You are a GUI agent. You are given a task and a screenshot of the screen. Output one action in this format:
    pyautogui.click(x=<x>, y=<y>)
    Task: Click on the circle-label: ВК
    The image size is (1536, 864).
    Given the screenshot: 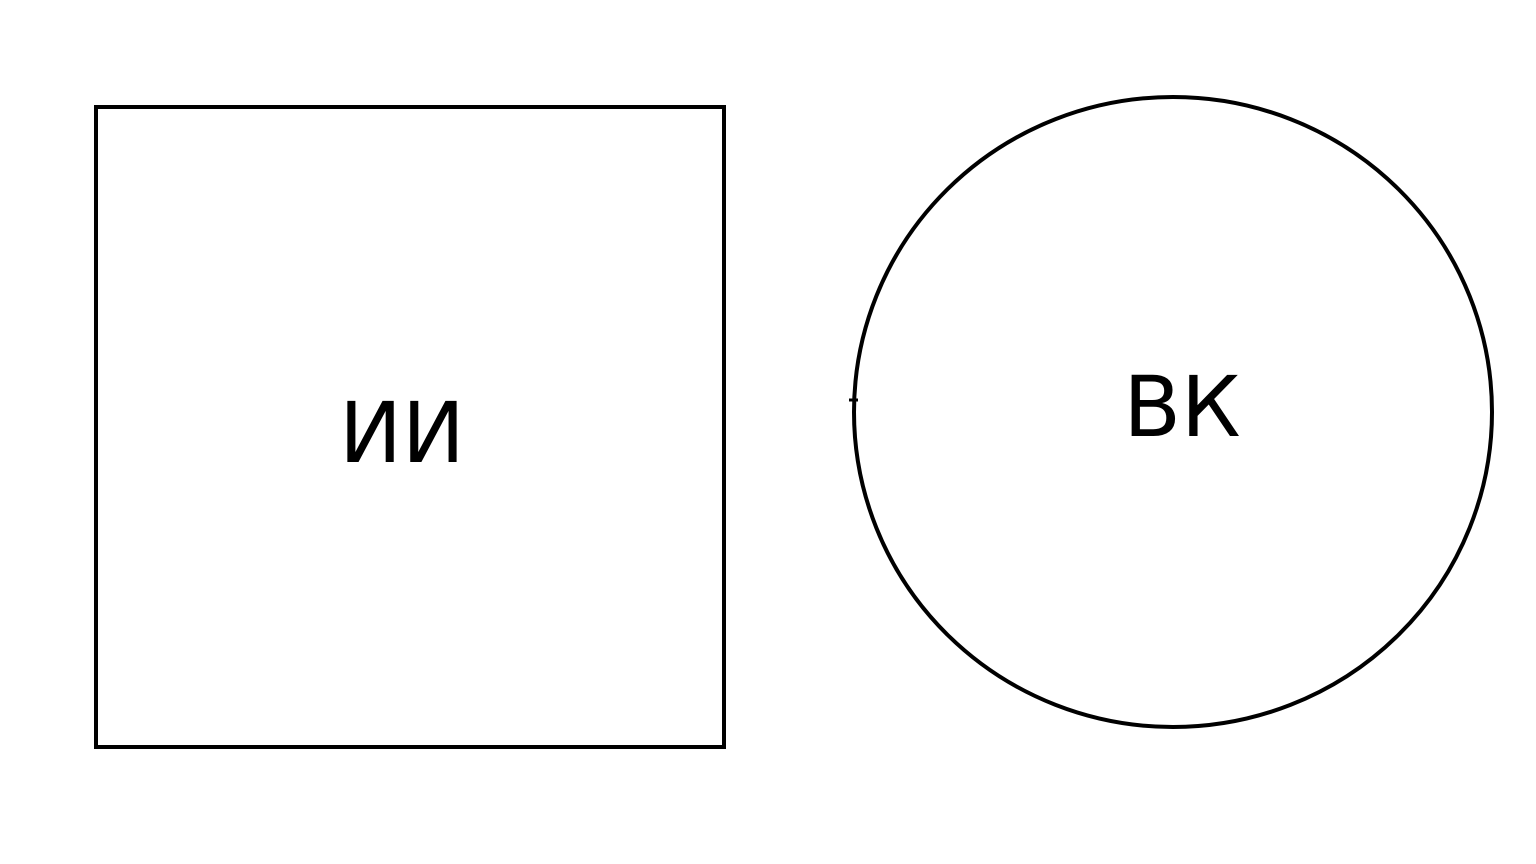 What is the action you would take?
    pyautogui.click(x=1181, y=407)
    